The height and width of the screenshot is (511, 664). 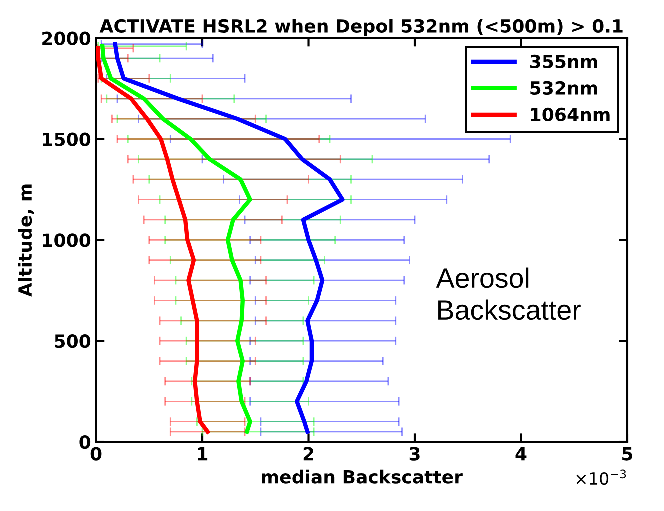 I want to click on y-tick-label: 2000, so click(x=66, y=39).